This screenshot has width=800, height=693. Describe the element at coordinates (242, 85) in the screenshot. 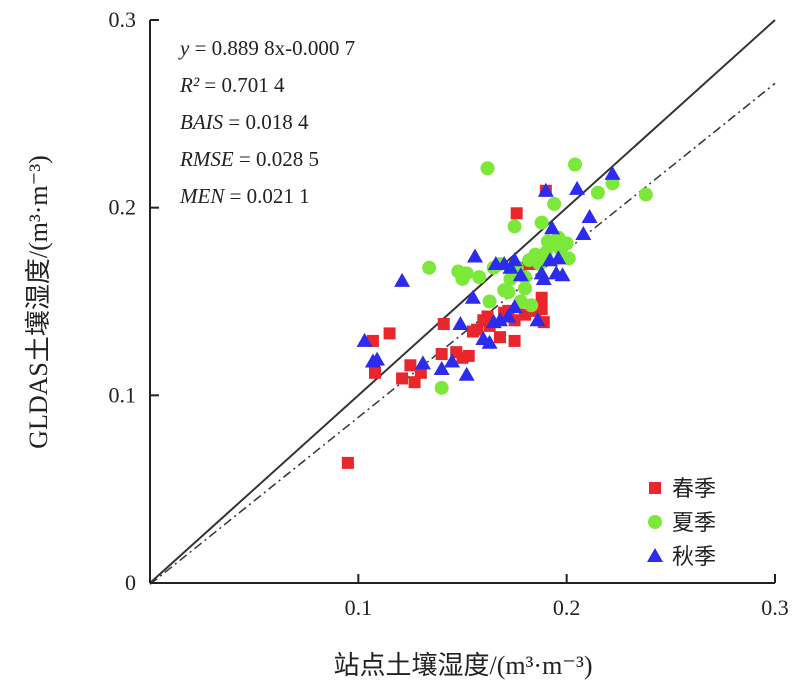

I see `annotation-value: = 0.701 4` at that location.